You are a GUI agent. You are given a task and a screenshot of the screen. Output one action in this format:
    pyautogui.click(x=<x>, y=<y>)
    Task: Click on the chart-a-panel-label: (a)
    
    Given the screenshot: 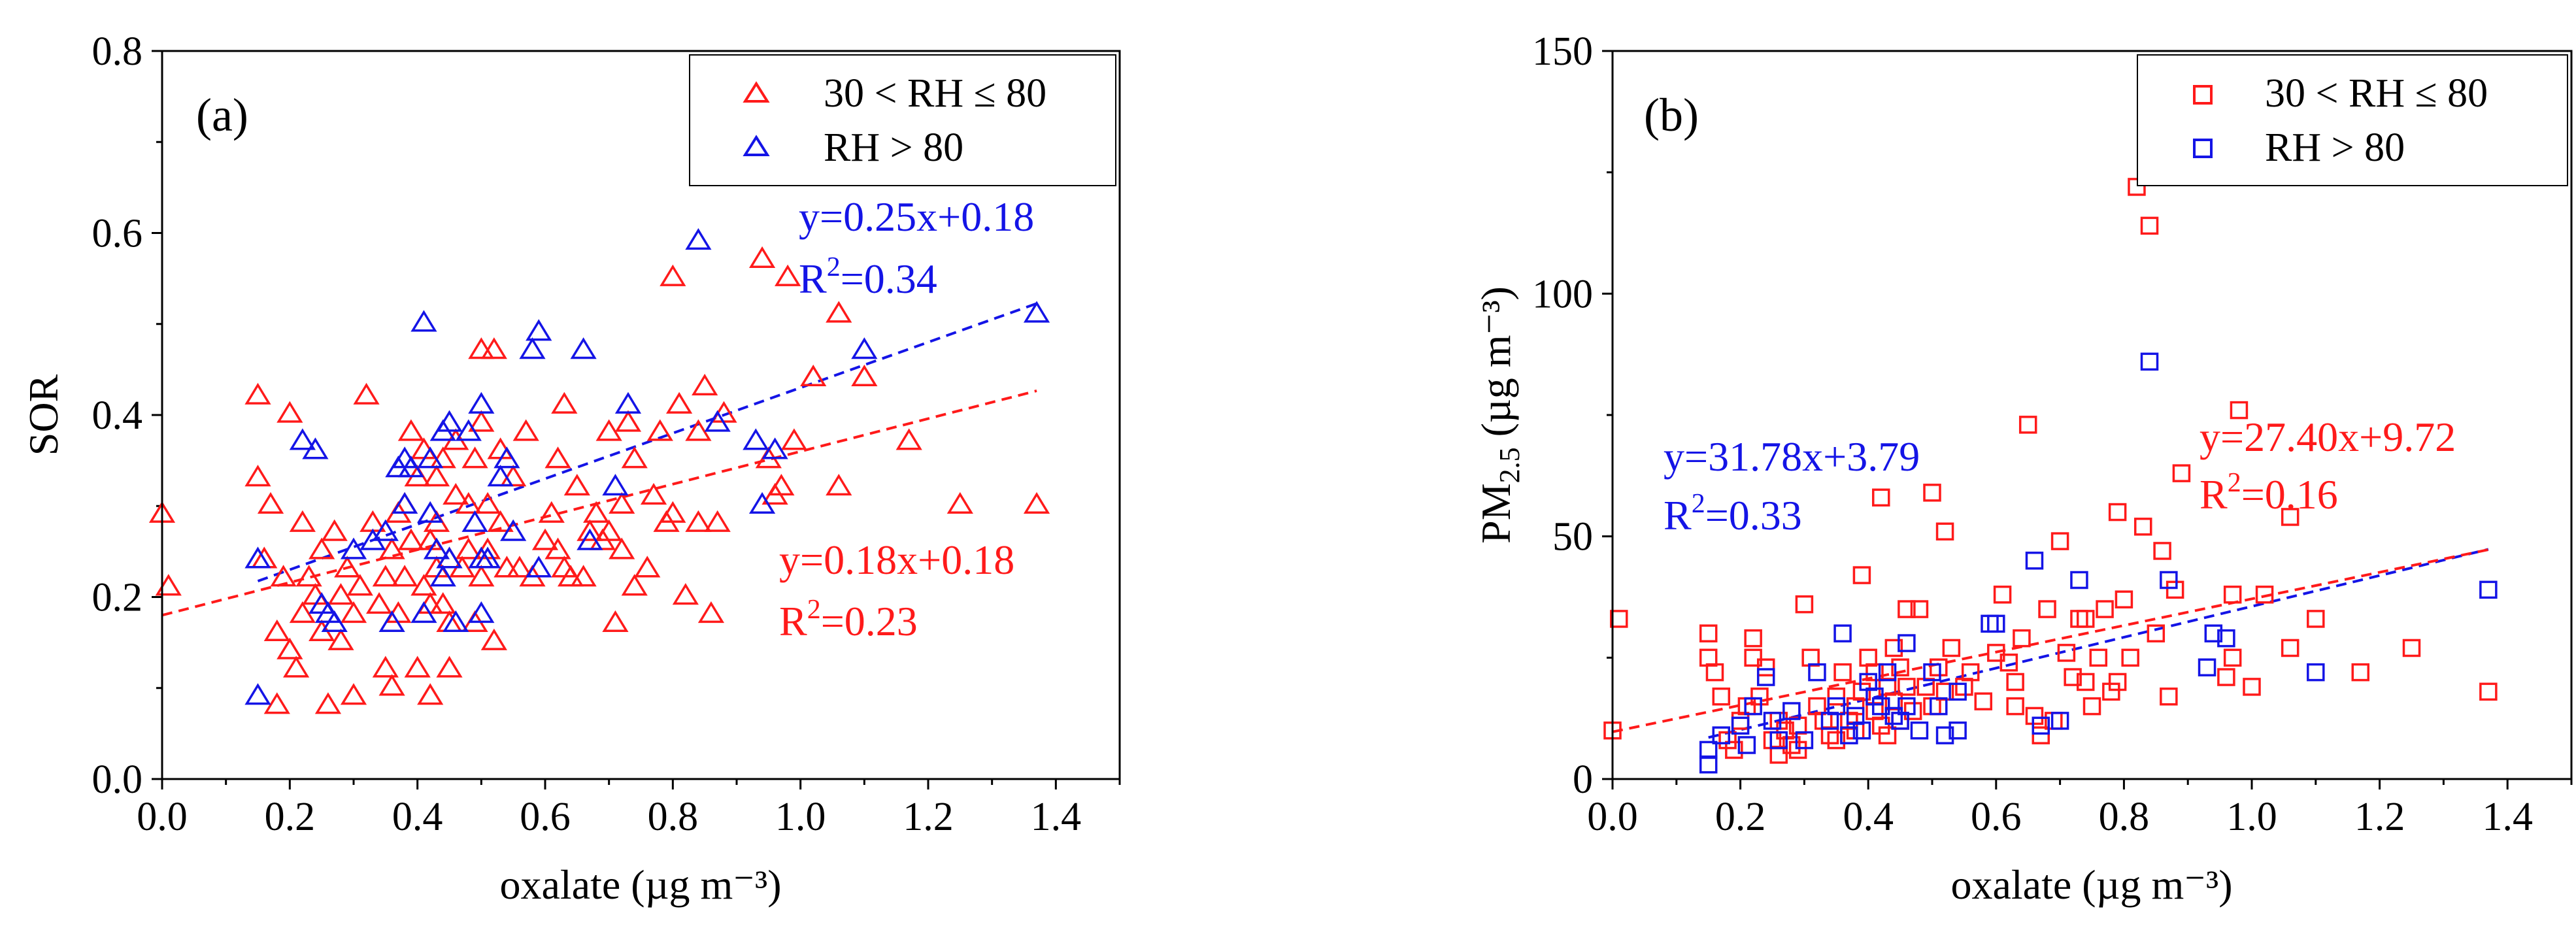 What is the action you would take?
    pyautogui.click(x=222, y=115)
    